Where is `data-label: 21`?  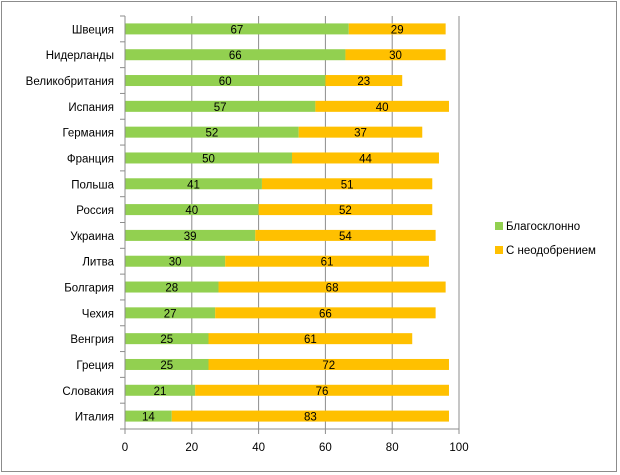 data-label: 21 is located at coordinates (160, 392).